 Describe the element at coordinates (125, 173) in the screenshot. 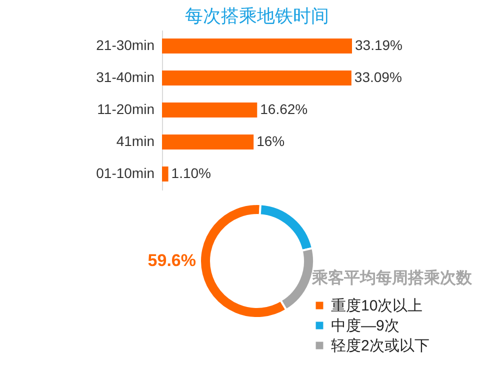

I see `y-tick-label: 01-10min` at that location.